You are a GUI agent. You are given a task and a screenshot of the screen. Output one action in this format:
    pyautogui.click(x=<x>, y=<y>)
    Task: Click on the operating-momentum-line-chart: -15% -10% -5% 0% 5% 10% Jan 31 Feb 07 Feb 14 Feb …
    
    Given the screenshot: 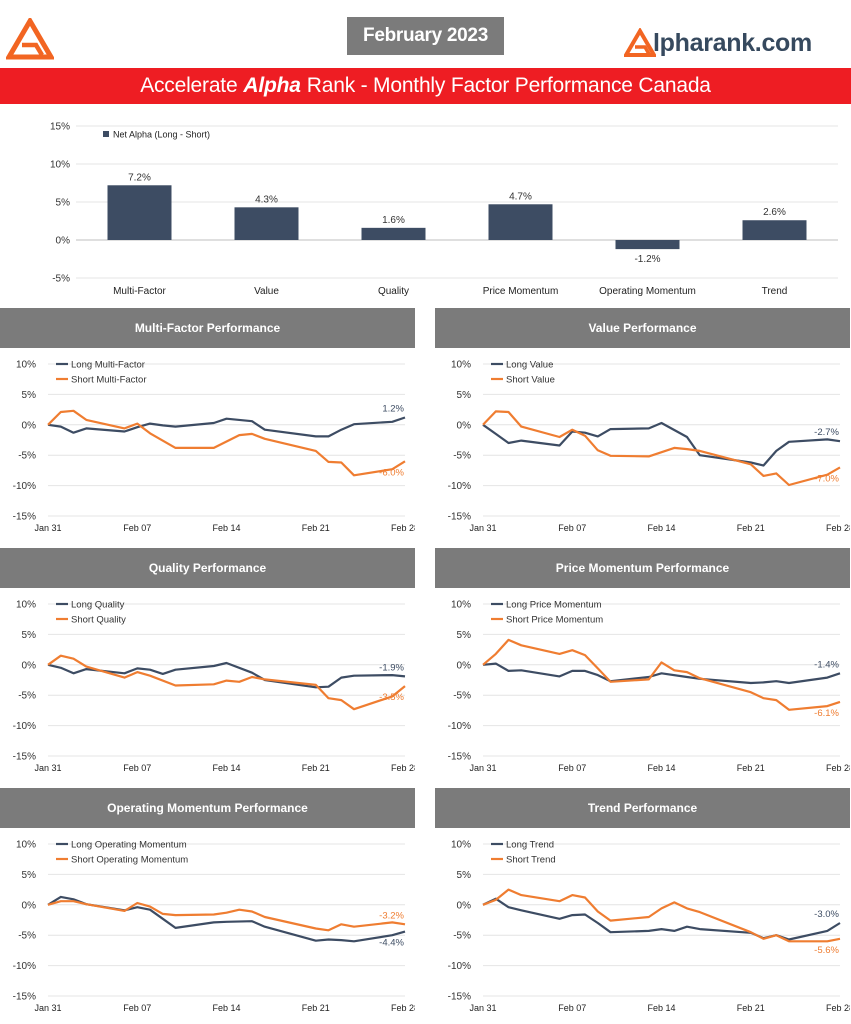 What is the action you would take?
    pyautogui.click(x=214, y=927)
    